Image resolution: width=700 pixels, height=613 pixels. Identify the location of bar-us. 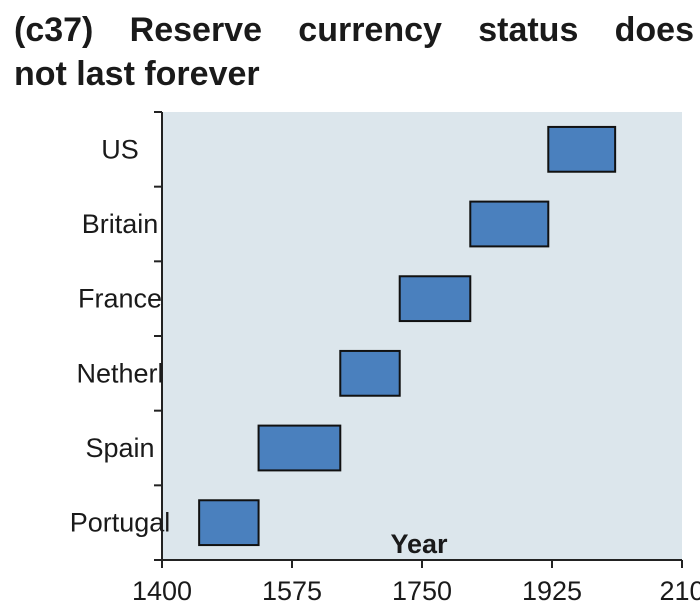
(582, 149).